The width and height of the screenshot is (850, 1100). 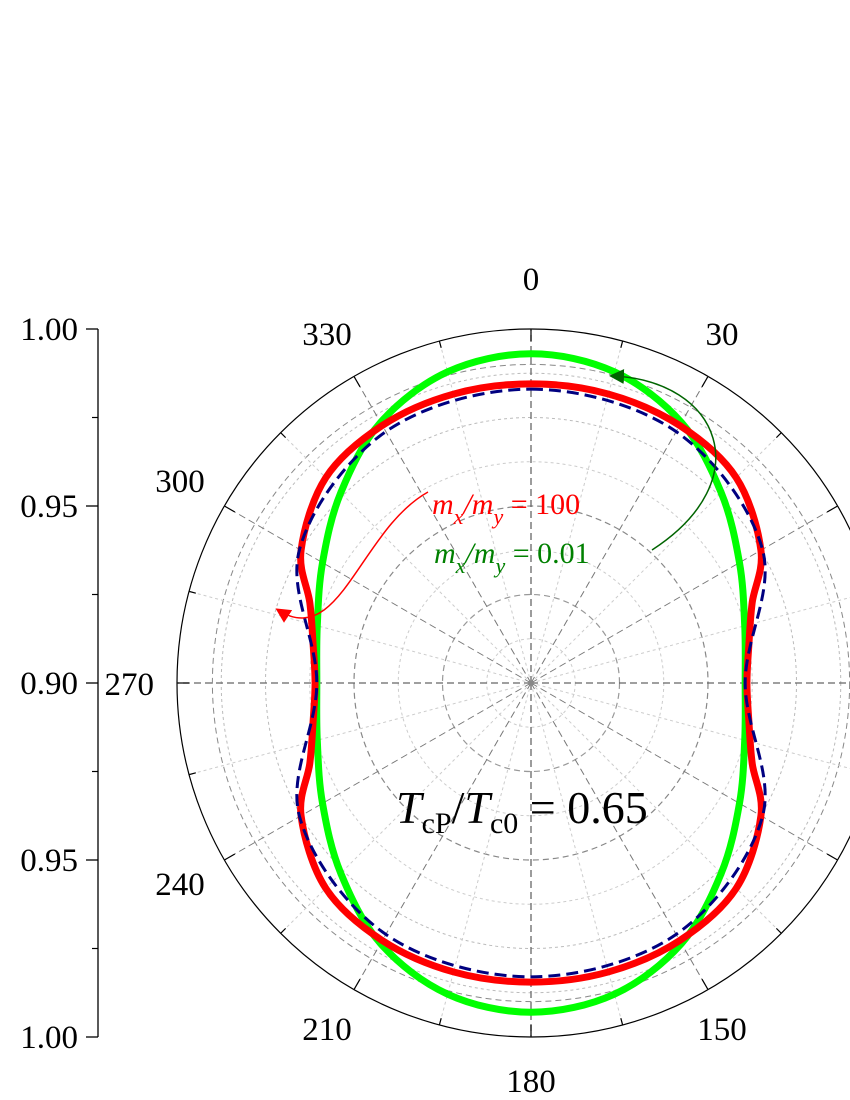 What do you see at coordinates (722, 1030) in the screenshot?
I see `angle-label-150: 150` at bounding box center [722, 1030].